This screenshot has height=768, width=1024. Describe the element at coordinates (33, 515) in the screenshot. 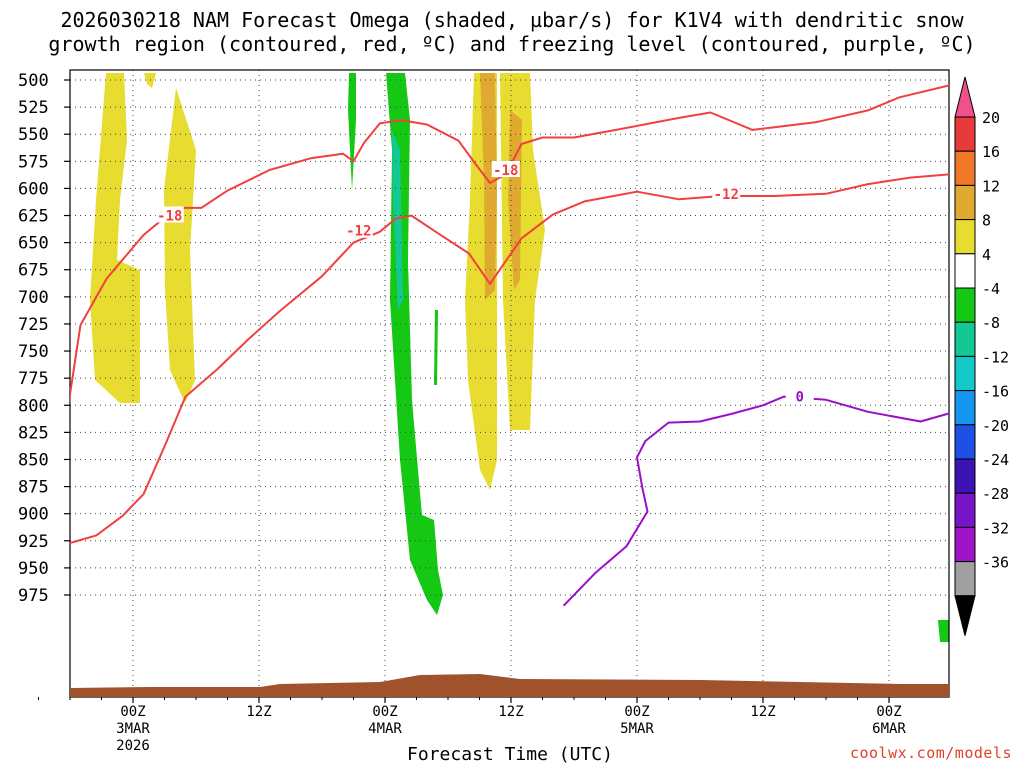

I see `y-tick-label: 900` at that location.